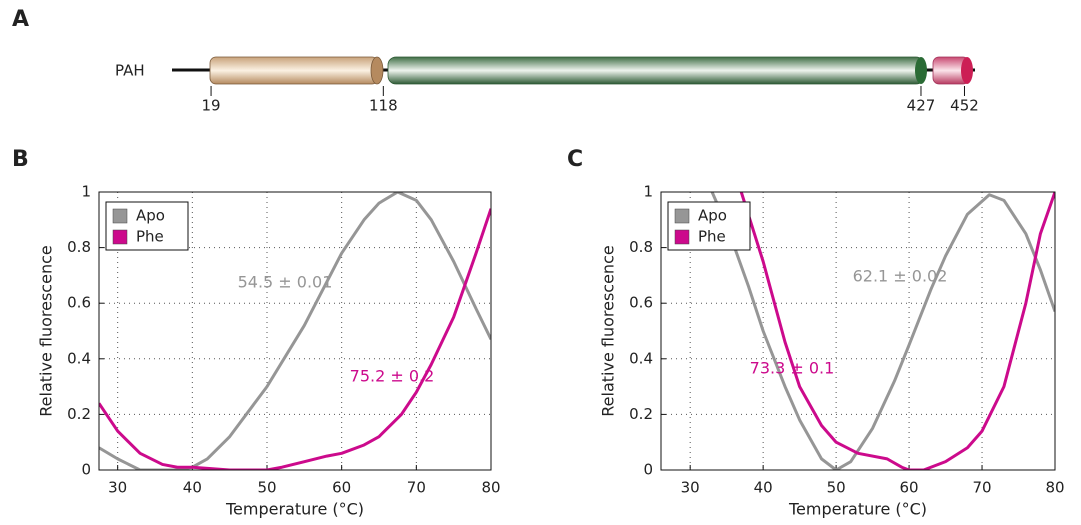 The image size is (1081, 525). What do you see at coordinates (20, 19) in the screenshot?
I see `panel-label: A` at bounding box center [20, 19].